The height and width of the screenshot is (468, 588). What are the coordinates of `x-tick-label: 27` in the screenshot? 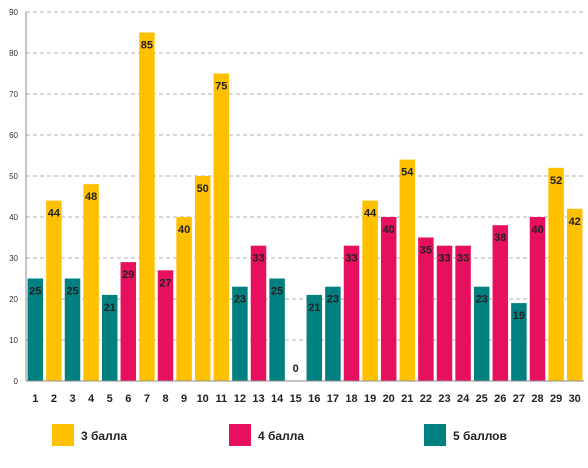 It's located at (519, 399).